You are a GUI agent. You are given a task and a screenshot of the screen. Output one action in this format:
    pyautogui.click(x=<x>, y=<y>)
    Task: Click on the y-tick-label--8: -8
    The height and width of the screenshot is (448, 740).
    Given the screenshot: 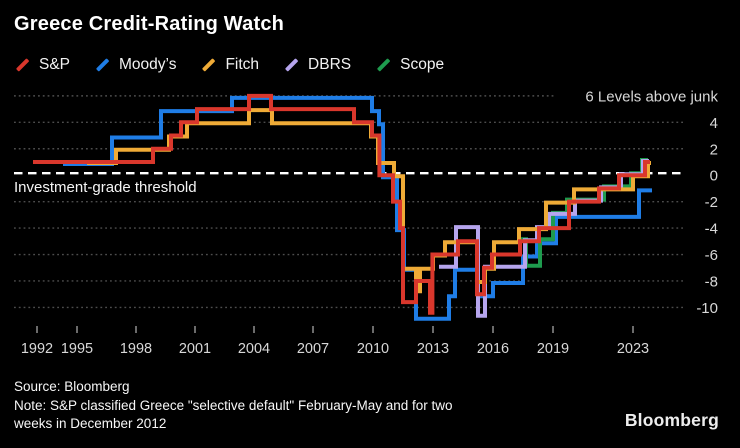 What is the action you would take?
    pyautogui.click(x=711, y=281)
    